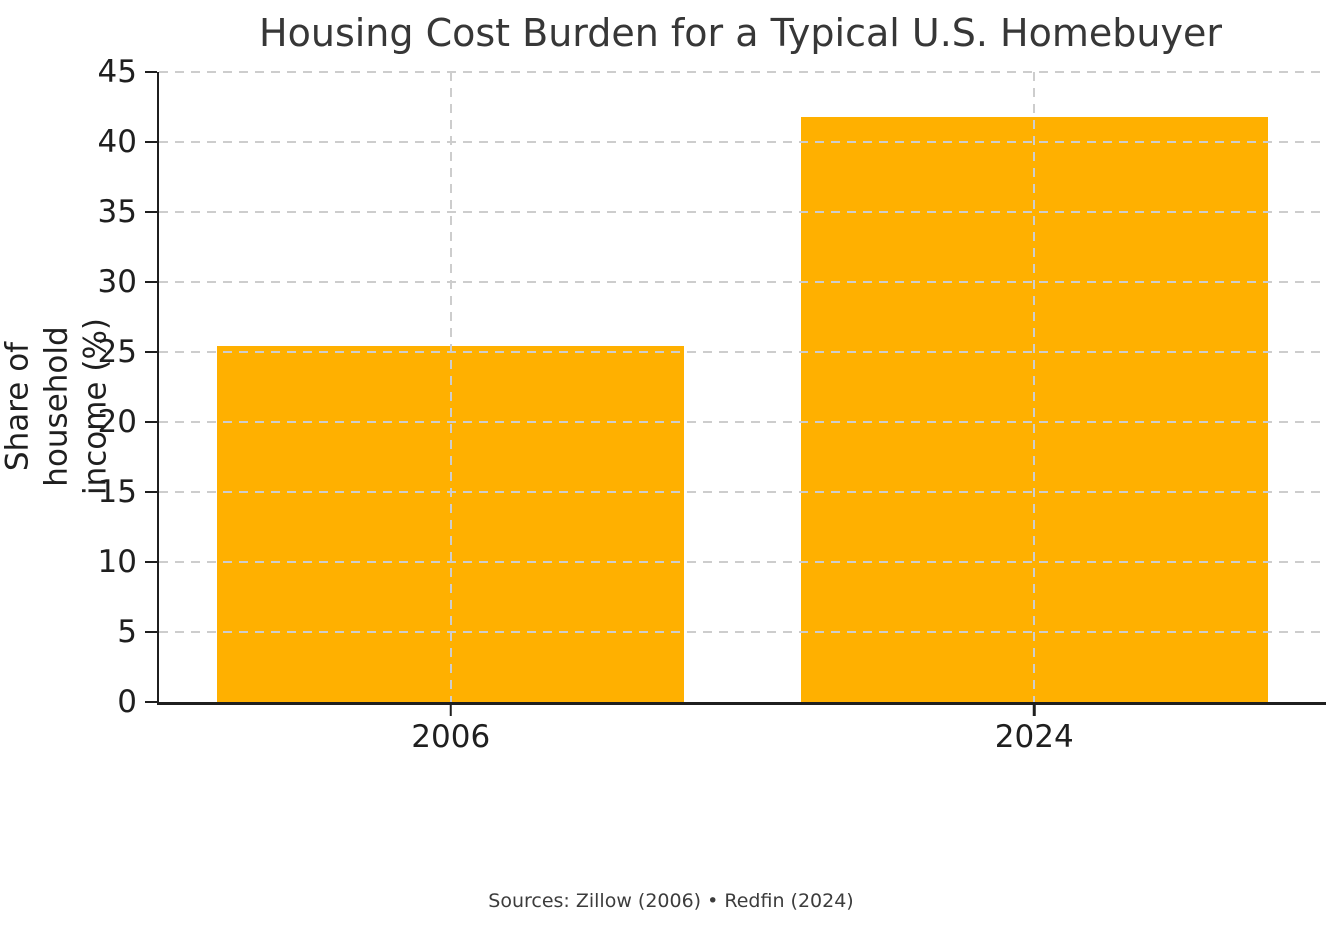 The image size is (1342, 934). I want to click on y-tick-label-40: 40, so click(117, 142).